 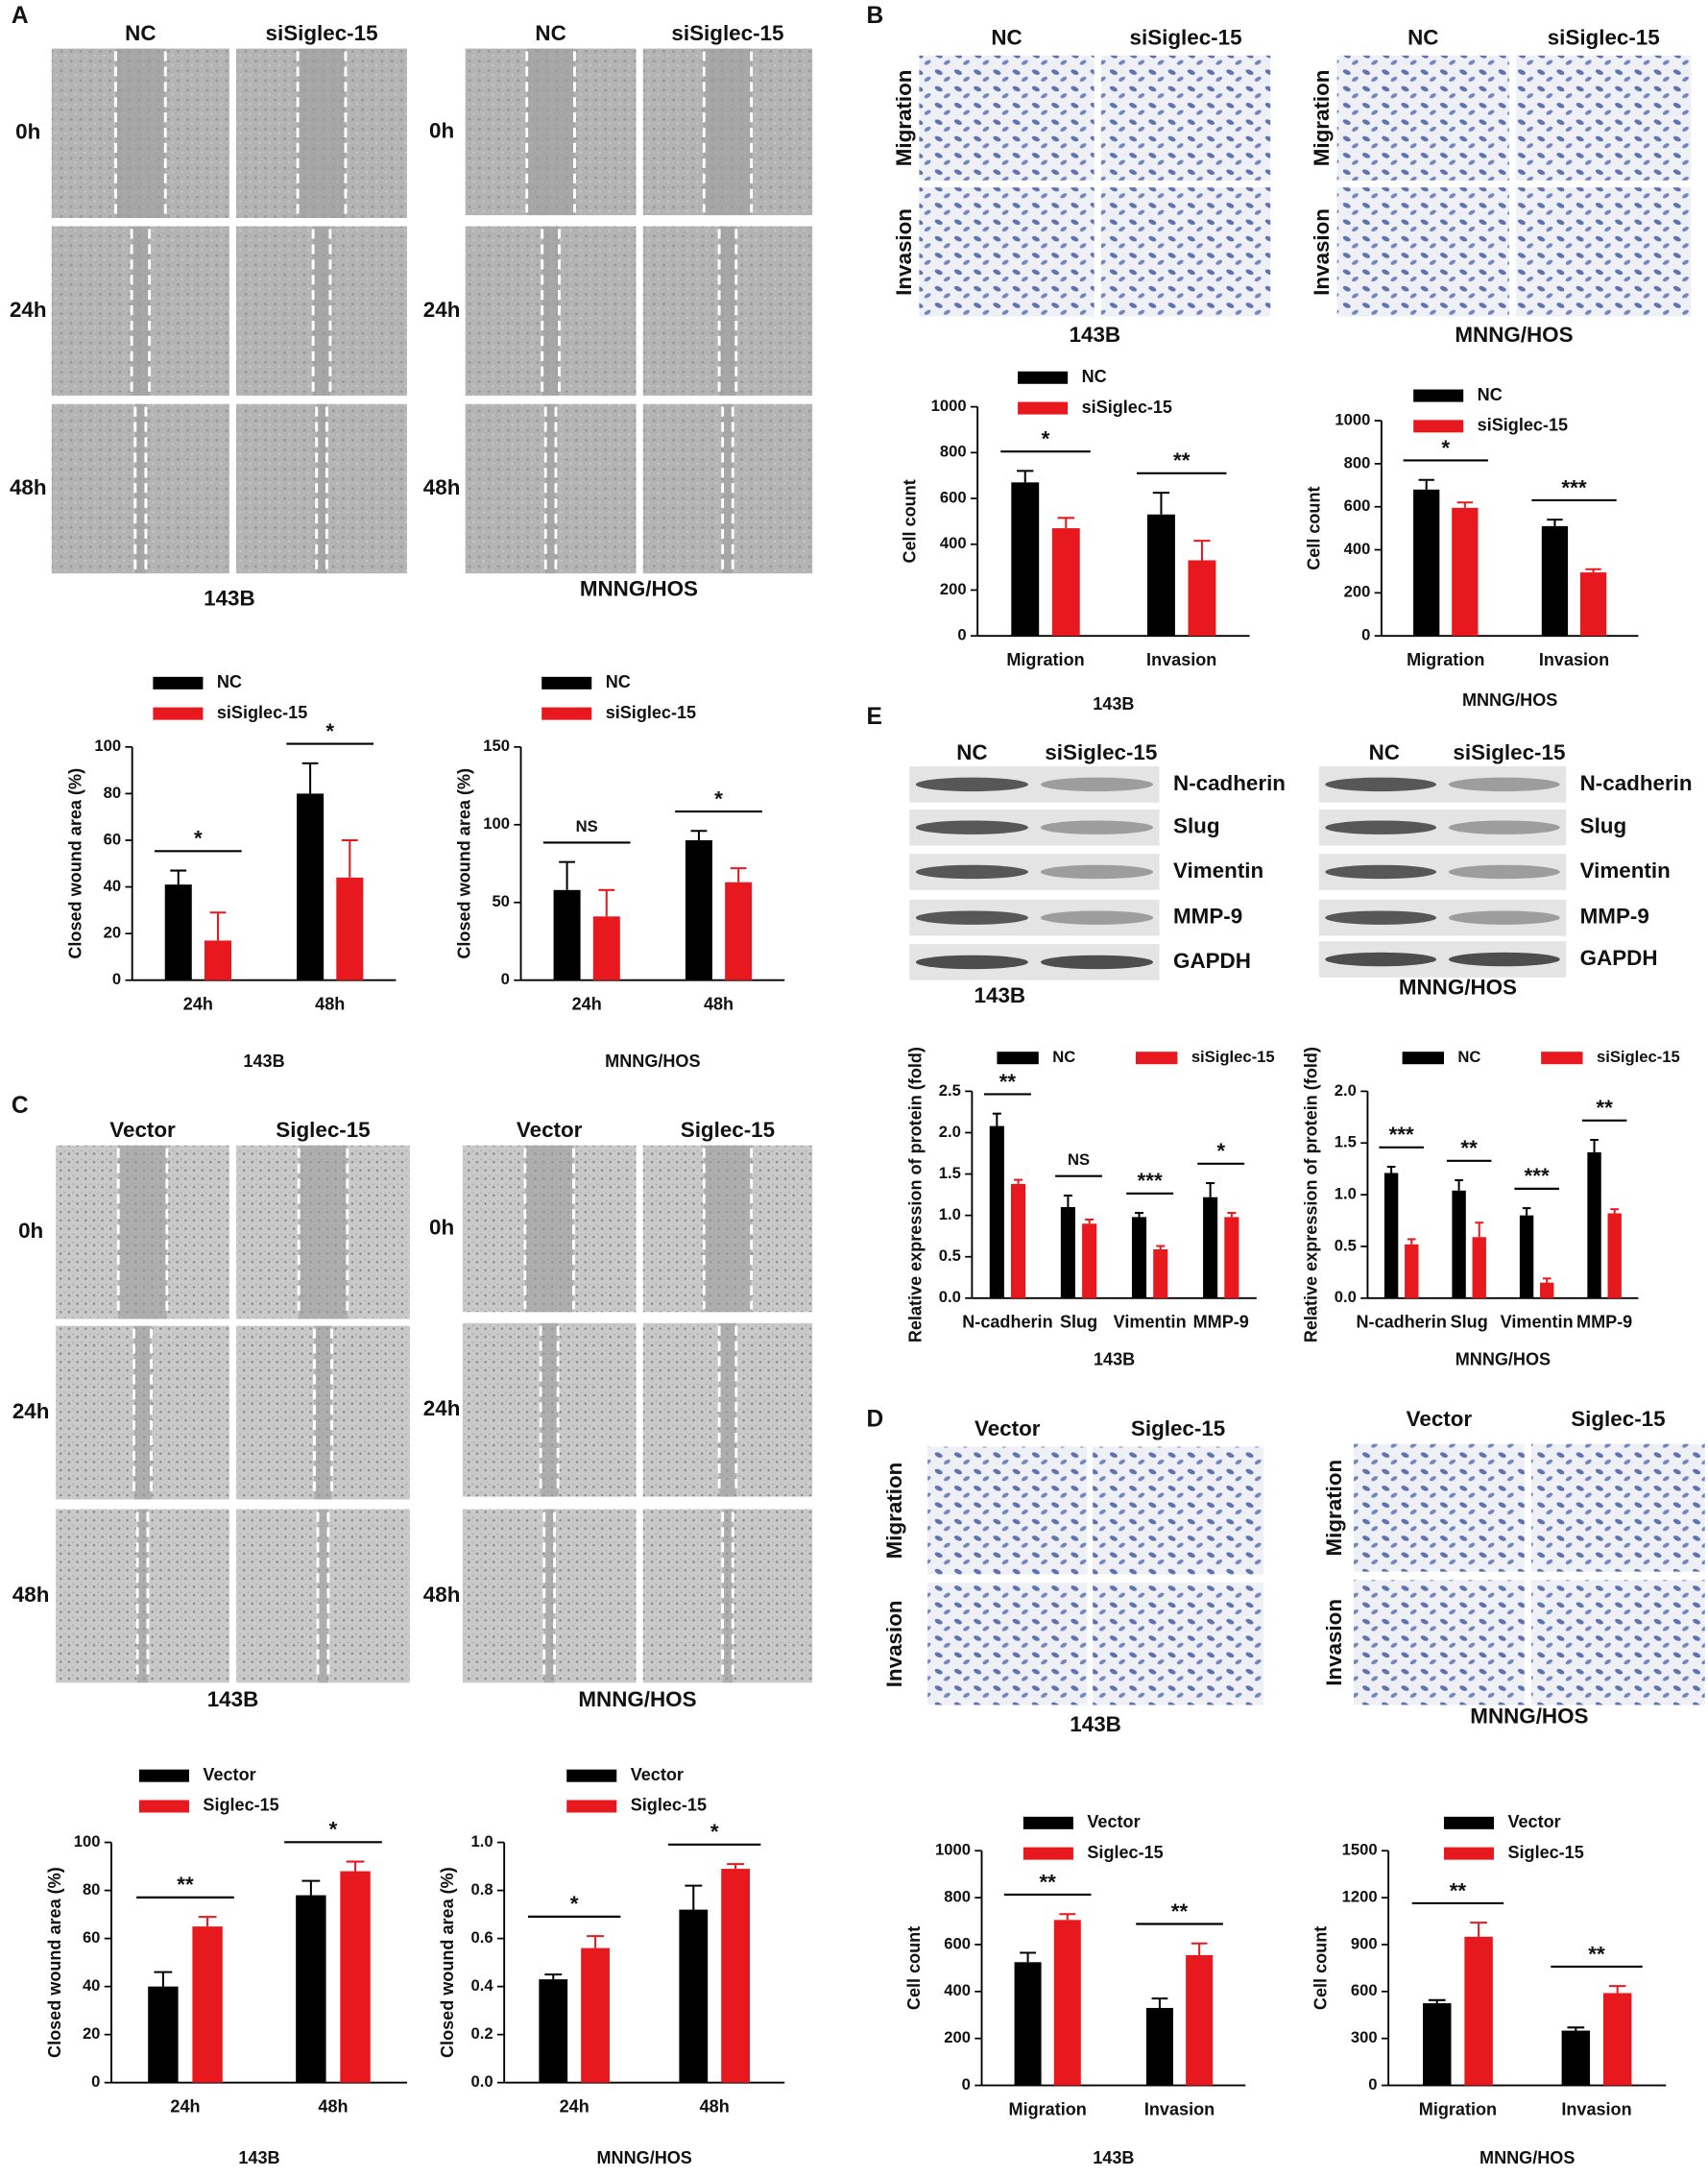 What do you see at coordinates (1573, 487) in the screenshot?
I see `significance-label: ***` at bounding box center [1573, 487].